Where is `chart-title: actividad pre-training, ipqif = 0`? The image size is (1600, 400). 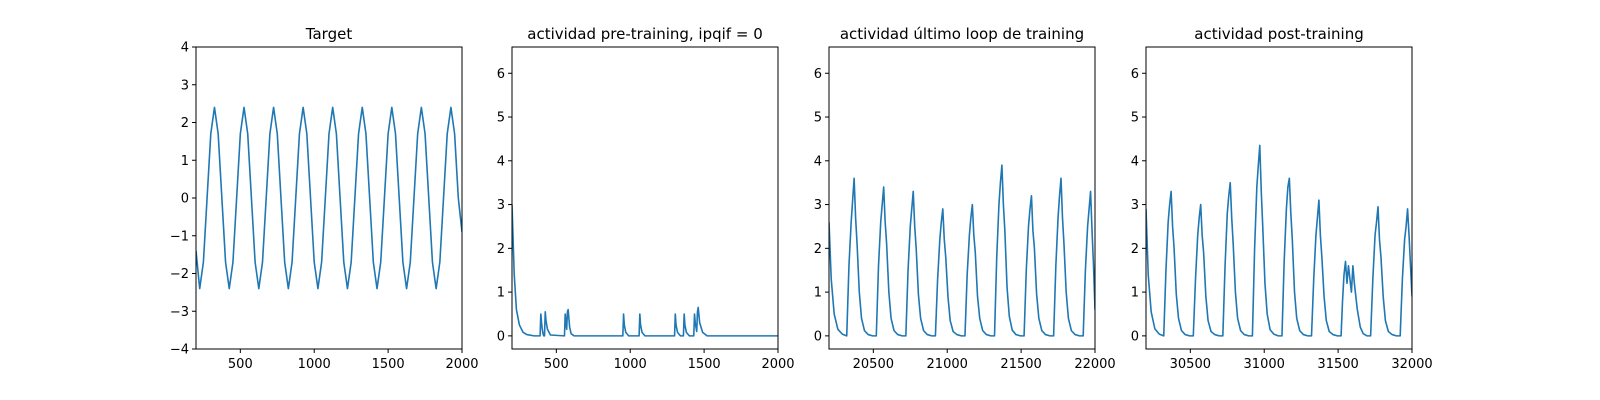 chart-title: actividad pre-training, ipqif = 0 is located at coordinates (645, 34).